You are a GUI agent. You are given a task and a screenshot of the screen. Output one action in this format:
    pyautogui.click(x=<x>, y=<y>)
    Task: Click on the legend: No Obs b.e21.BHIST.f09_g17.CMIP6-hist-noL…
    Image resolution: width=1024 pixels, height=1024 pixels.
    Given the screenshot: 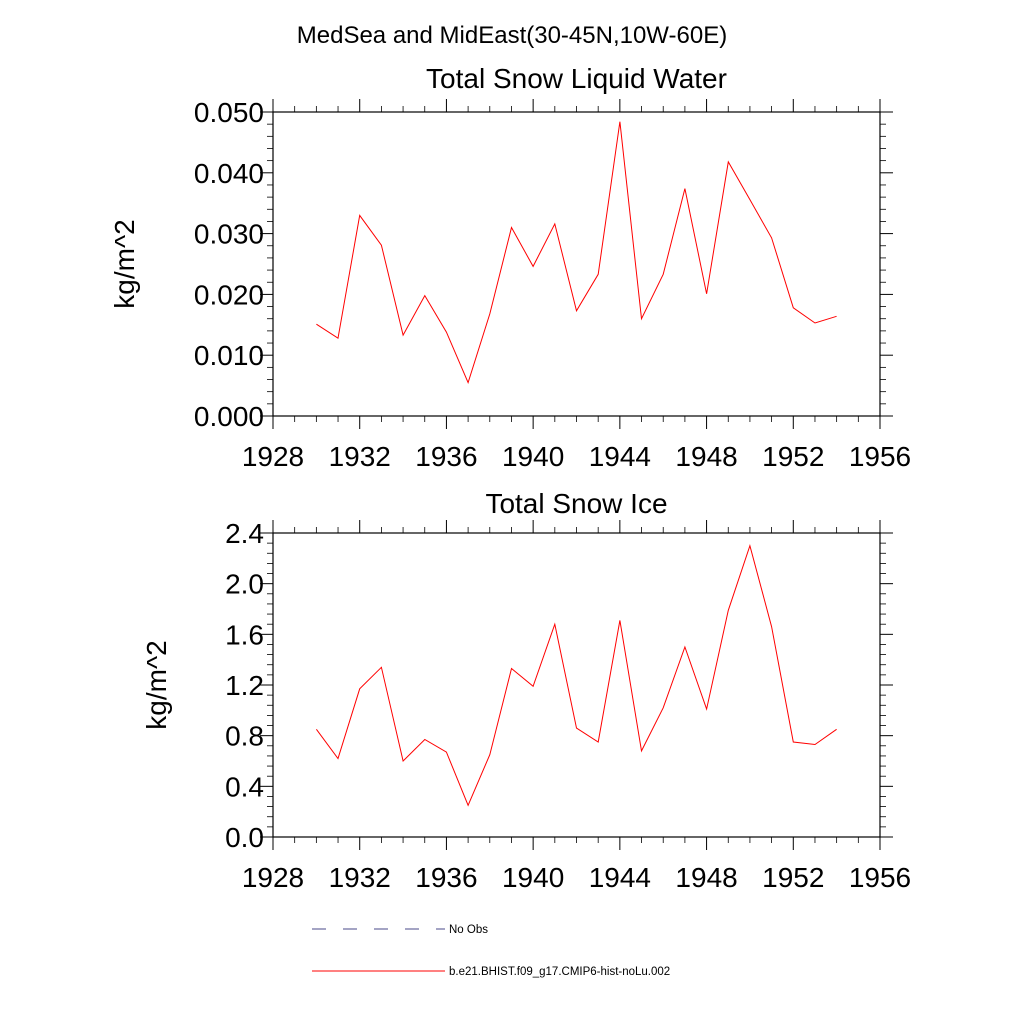 What is the action you would take?
    pyautogui.click(x=491, y=951)
    